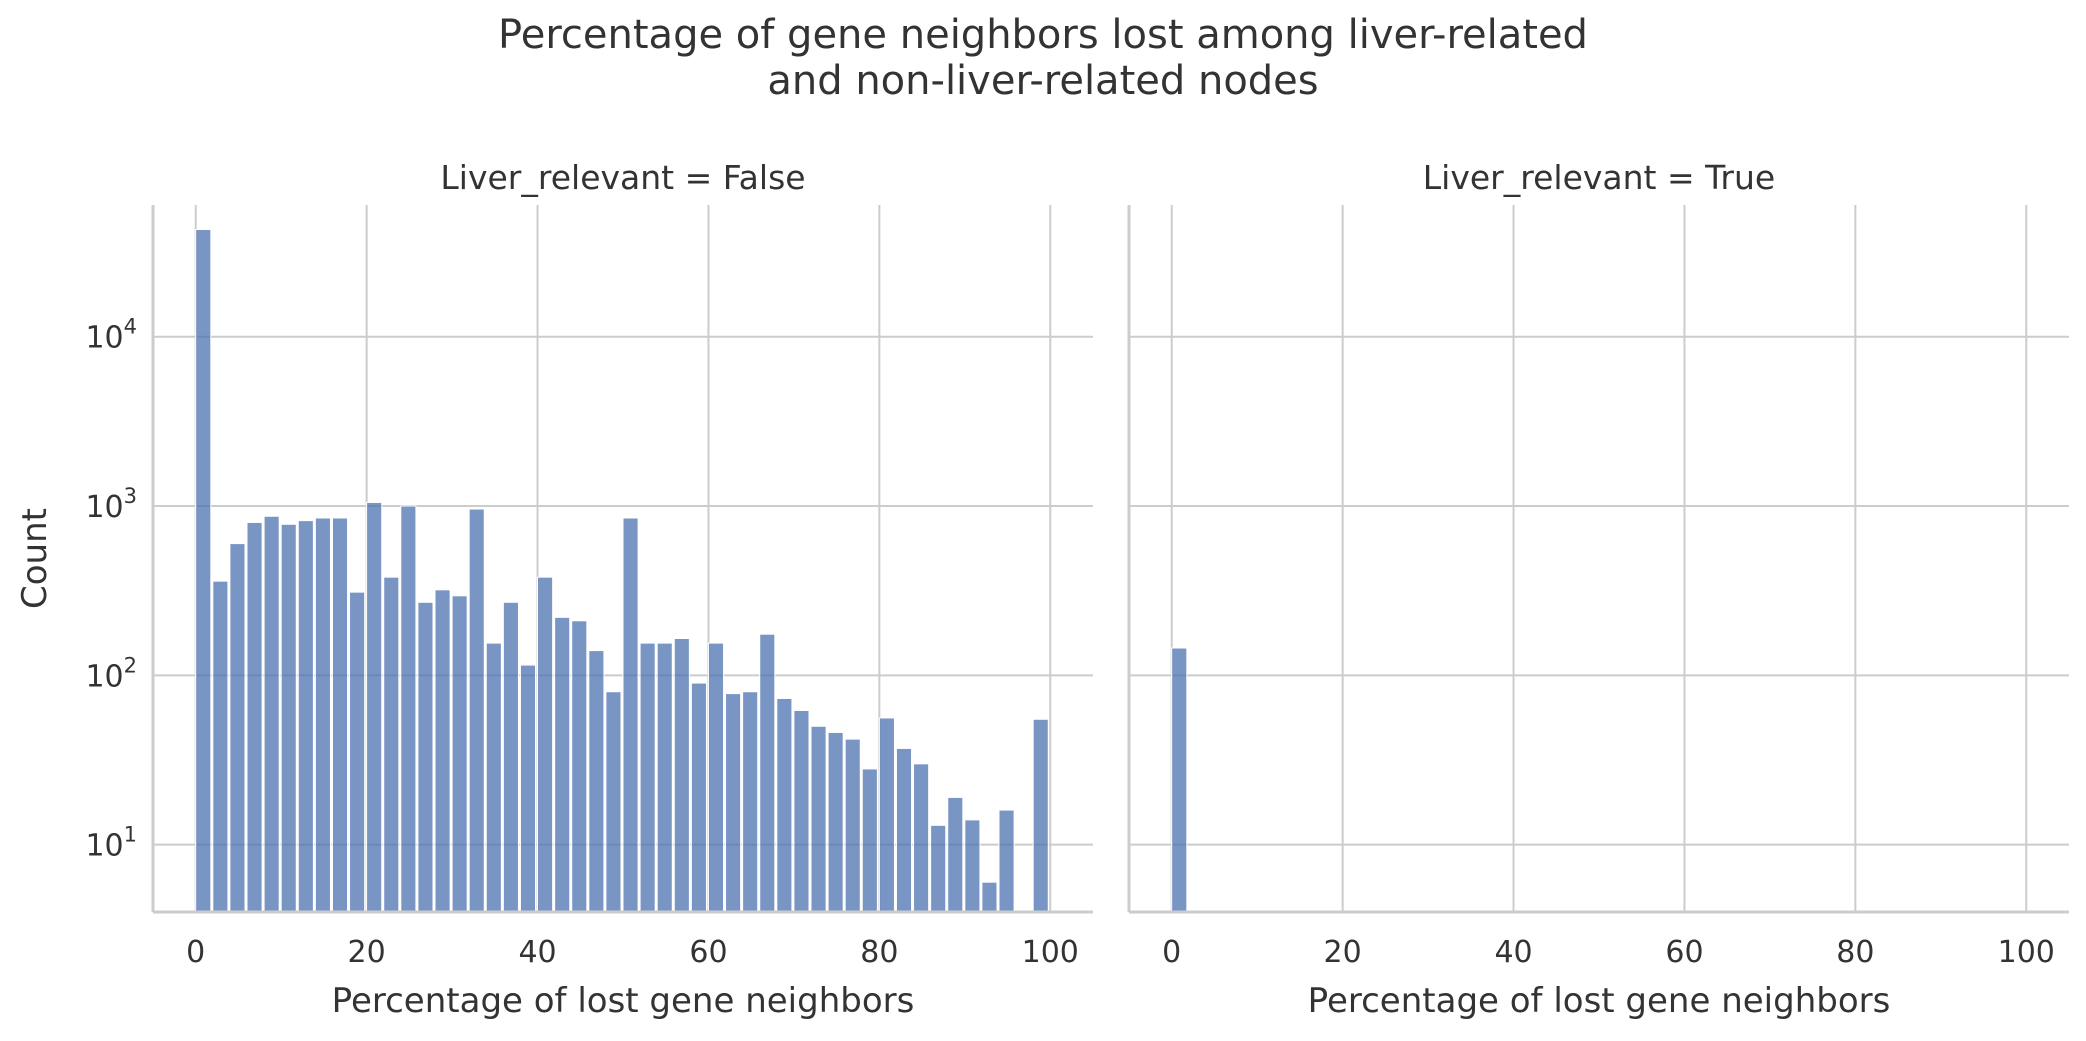 This screenshot has width=2086, height=1041. What do you see at coordinates (111, 335) in the screenshot?
I see `y-tick-label: 10⁴` at bounding box center [111, 335].